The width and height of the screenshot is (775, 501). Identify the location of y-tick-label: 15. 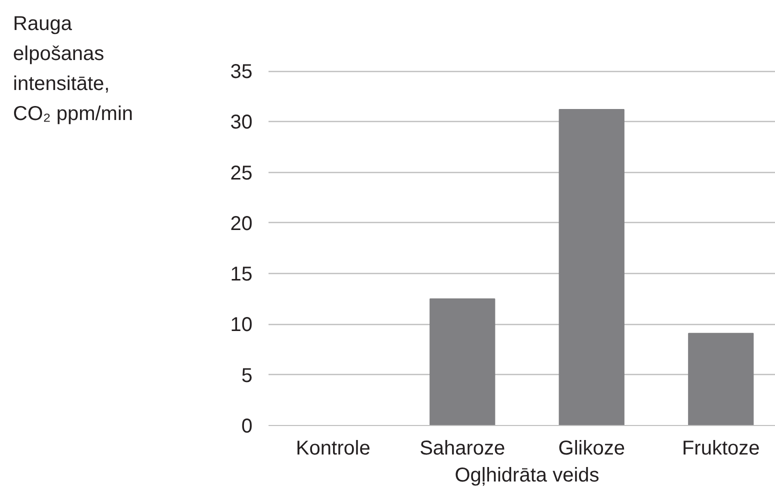
(241, 275).